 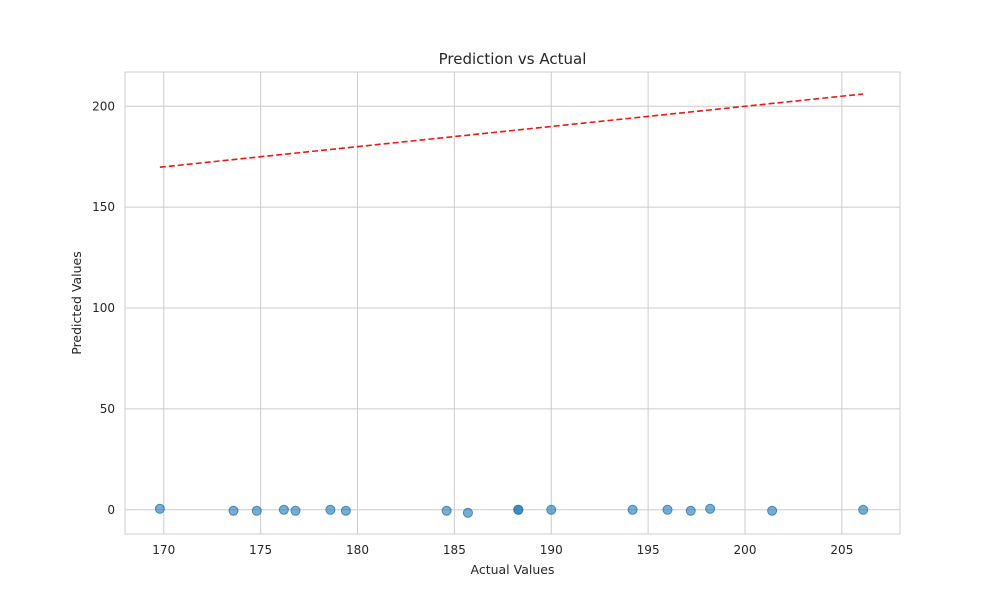 What do you see at coordinates (103, 106) in the screenshot?
I see `y-tick-label: 200` at bounding box center [103, 106].